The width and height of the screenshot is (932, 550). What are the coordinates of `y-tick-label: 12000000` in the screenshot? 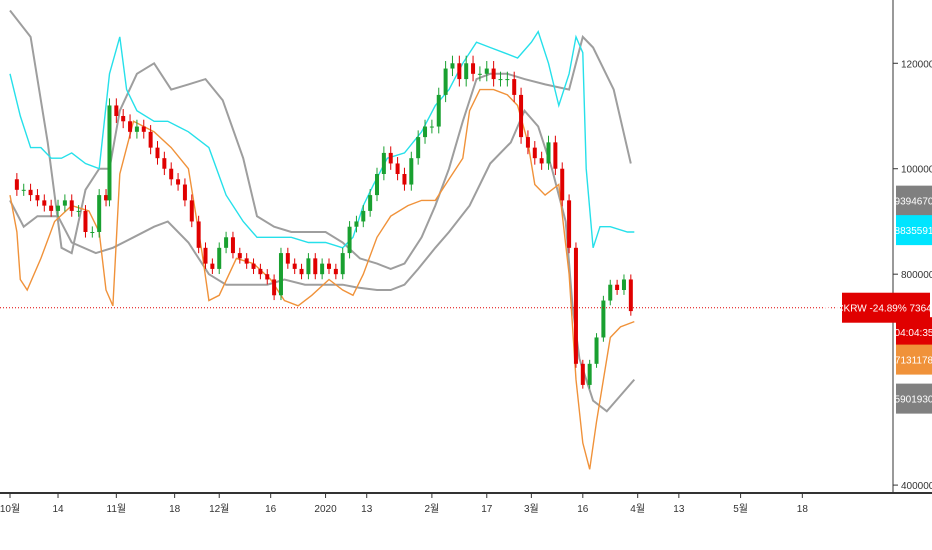 It's located at (916, 64).